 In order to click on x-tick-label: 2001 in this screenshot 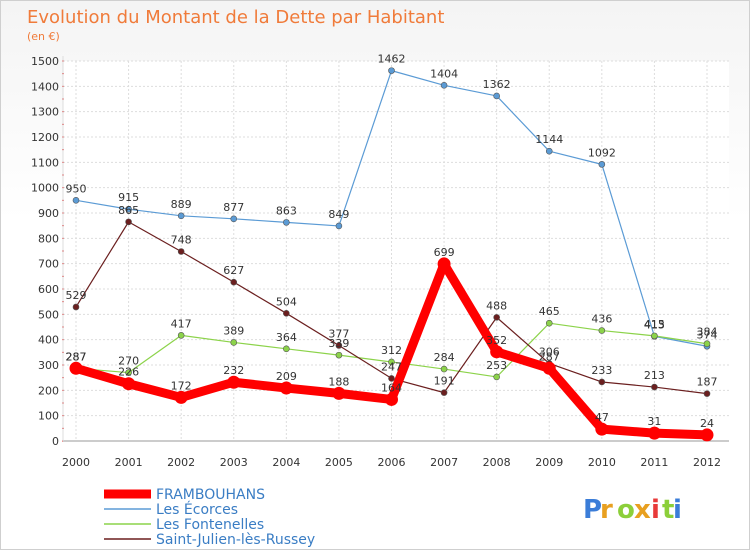, I will do `click(129, 462)`.